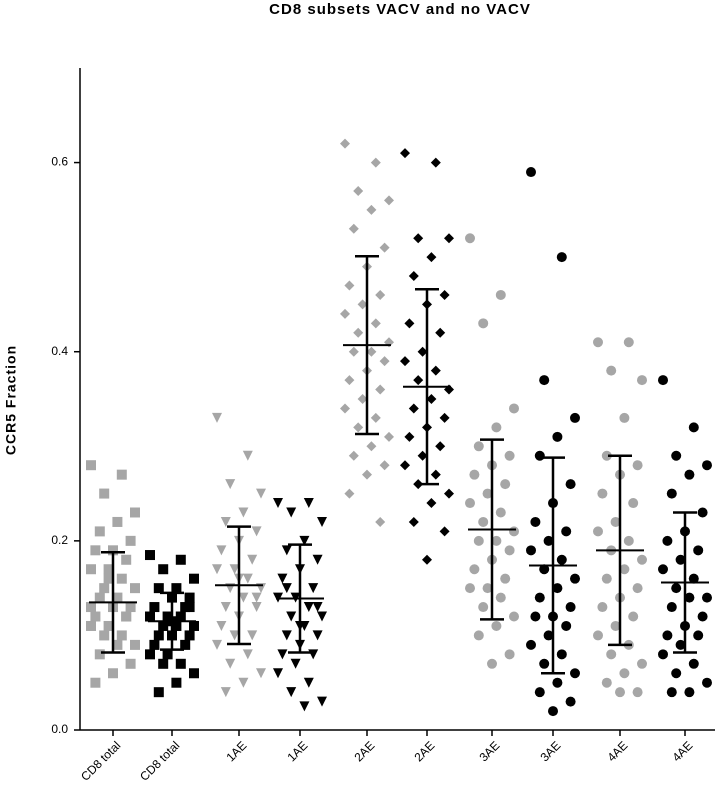 The width and height of the screenshot is (719, 807). Describe the element at coordinates (400, 9) in the screenshot. I see `chart-title: CD8 subsets VACV and no VACV` at that location.